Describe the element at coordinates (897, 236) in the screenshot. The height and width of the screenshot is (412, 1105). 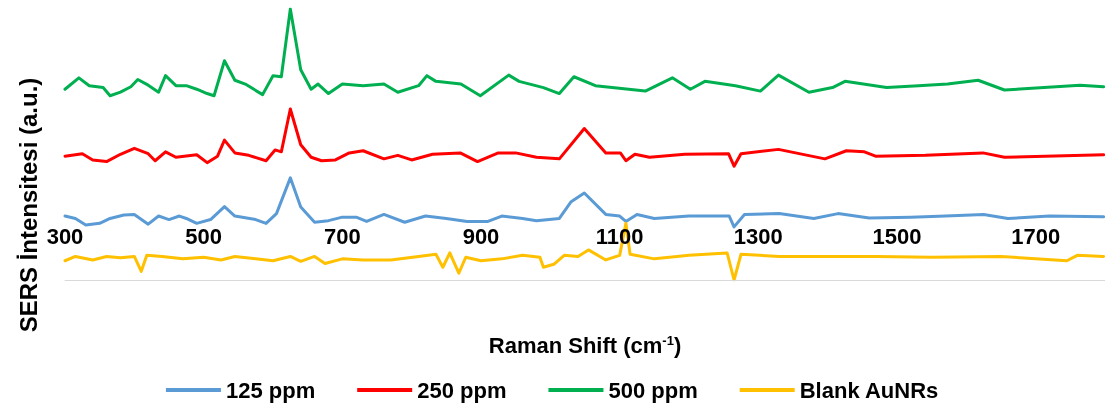
I see `x-tick-label: 1500` at that location.